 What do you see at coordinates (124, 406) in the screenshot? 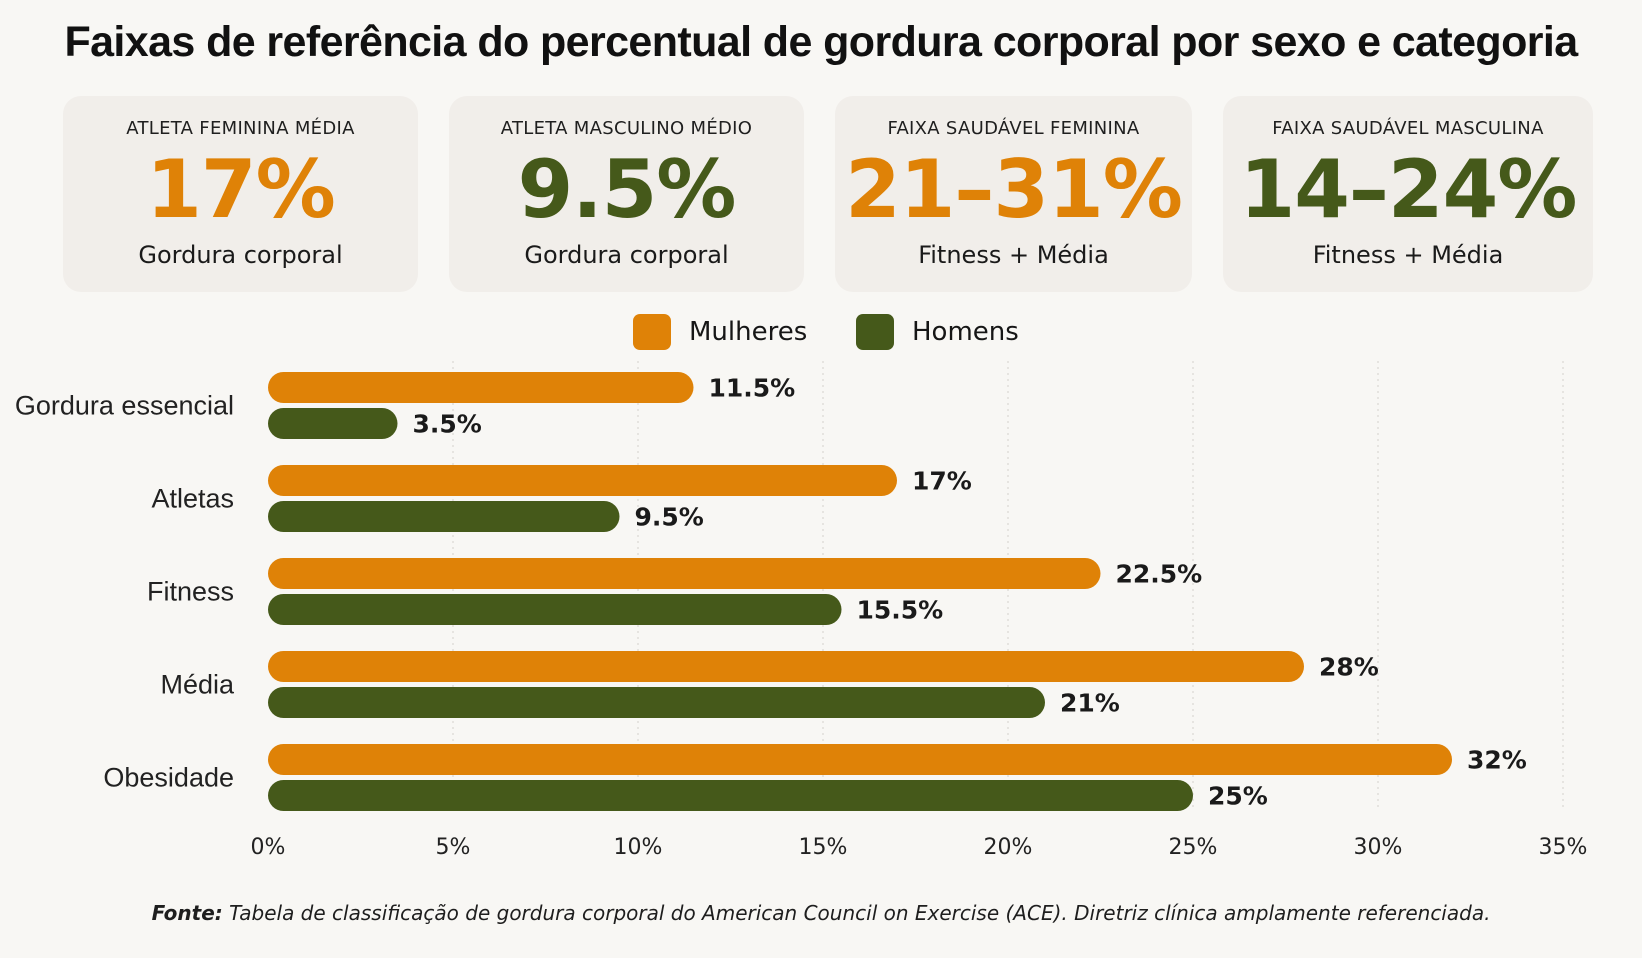
I see `category-label: Gordura essencial` at bounding box center [124, 406].